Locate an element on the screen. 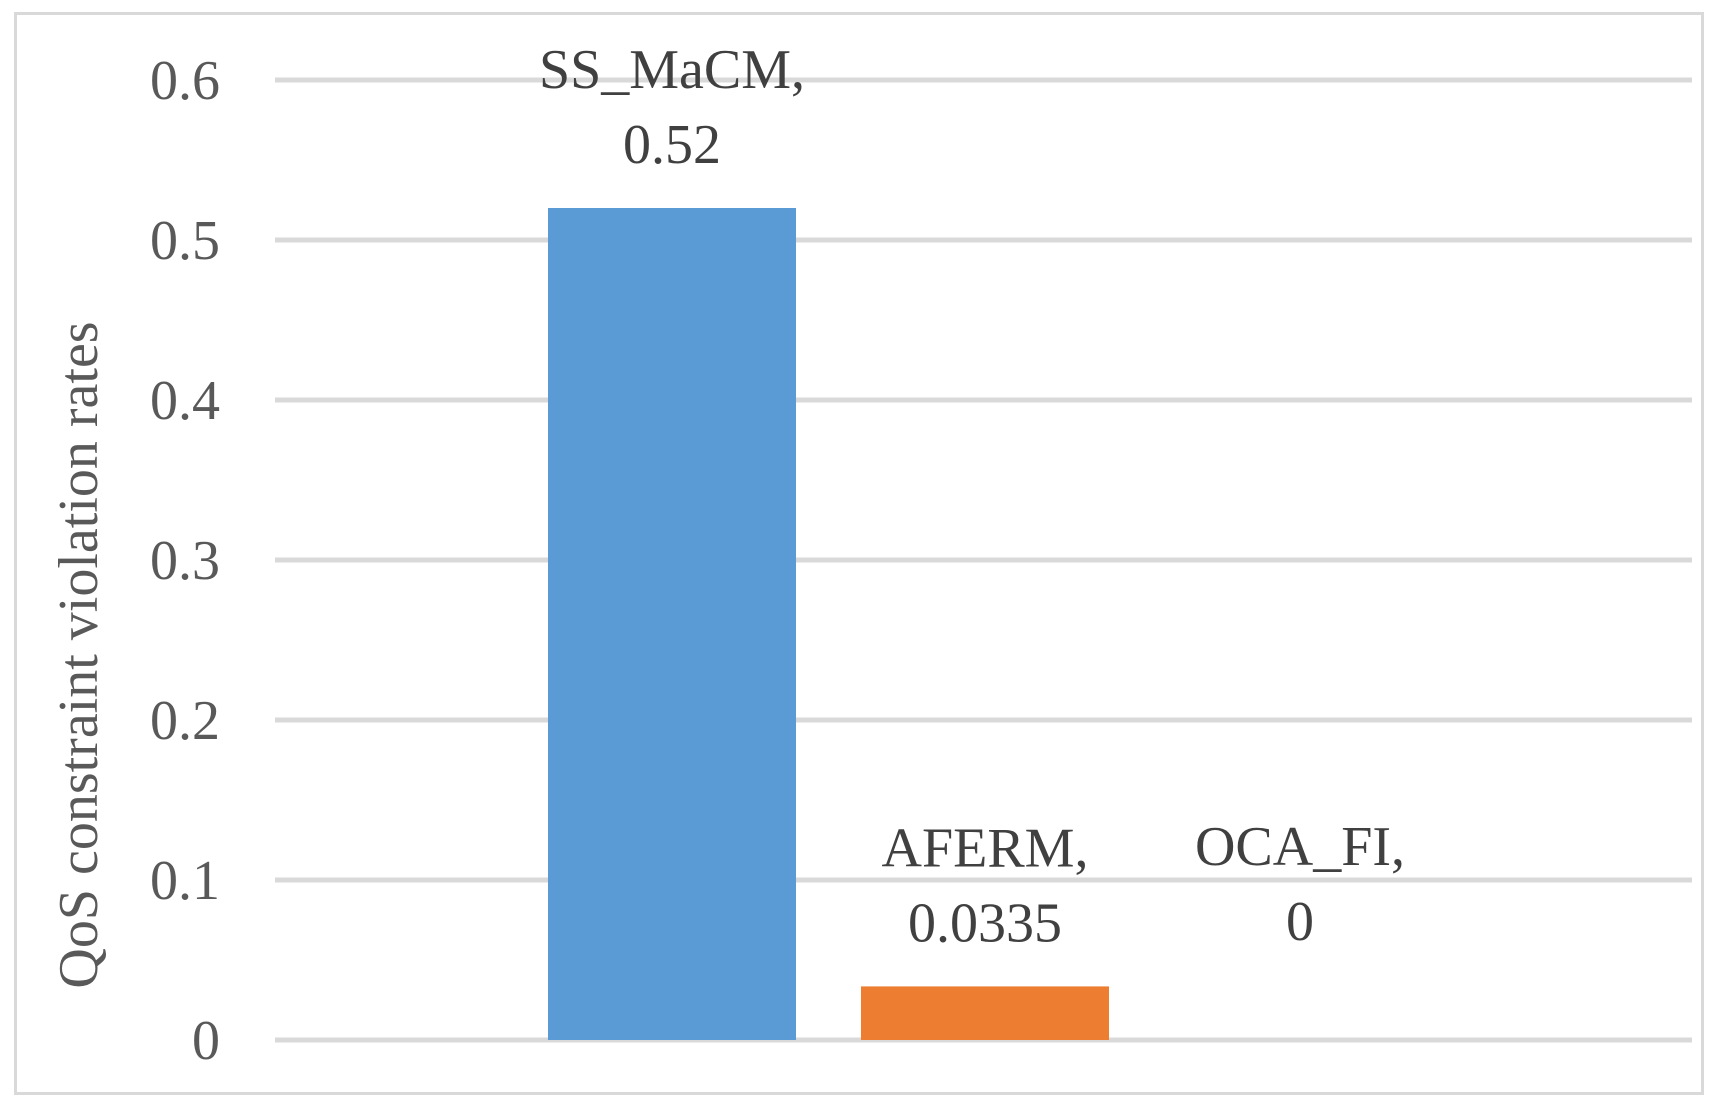 Image resolution: width=1721 pixels, height=1113 pixels. y-tick-label: 0.5 is located at coordinates (185, 241).